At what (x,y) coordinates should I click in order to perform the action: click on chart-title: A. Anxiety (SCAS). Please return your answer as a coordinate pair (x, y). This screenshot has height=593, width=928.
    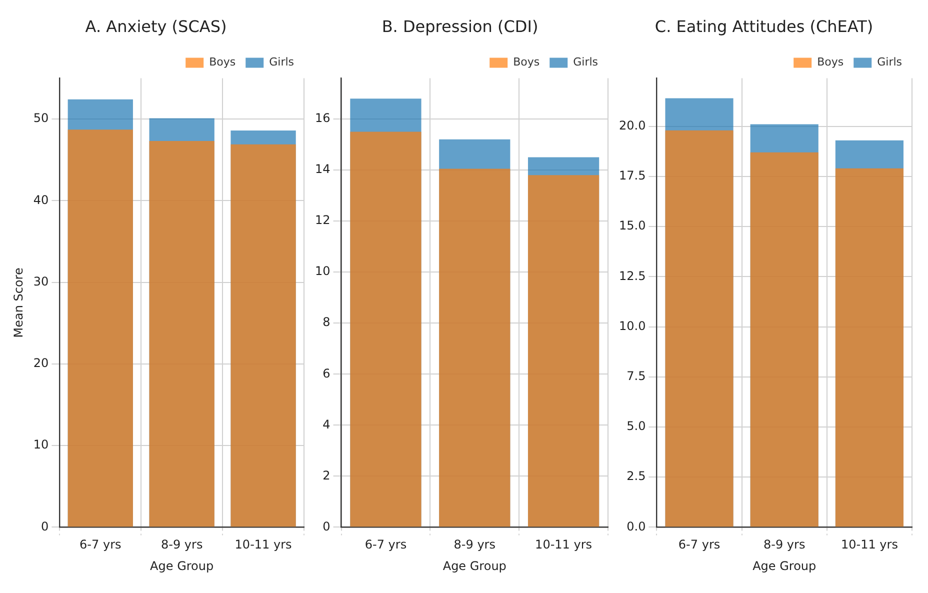
    Looking at the image, I should click on (156, 26).